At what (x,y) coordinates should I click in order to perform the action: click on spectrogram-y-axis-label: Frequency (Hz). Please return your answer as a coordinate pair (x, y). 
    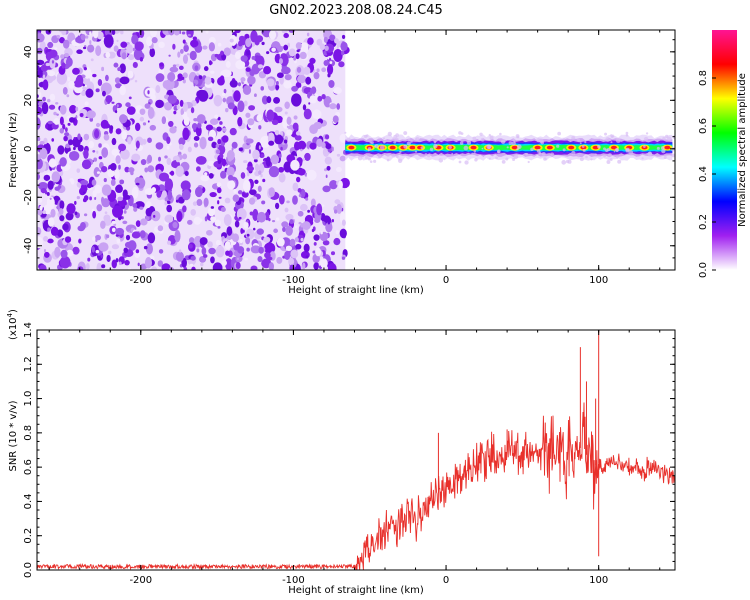
    Looking at the image, I should click on (13, 150).